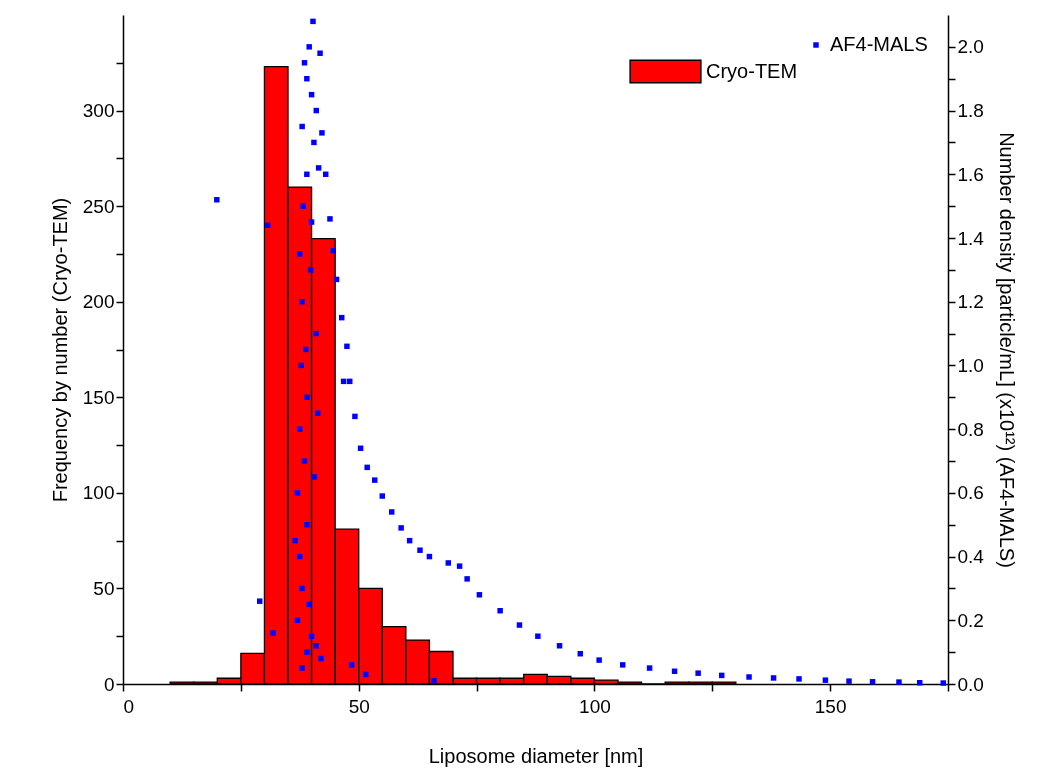 Image resolution: width=1050 pixels, height=782 pixels. I want to click on y2-tick-label: 1.6, so click(970, 174).